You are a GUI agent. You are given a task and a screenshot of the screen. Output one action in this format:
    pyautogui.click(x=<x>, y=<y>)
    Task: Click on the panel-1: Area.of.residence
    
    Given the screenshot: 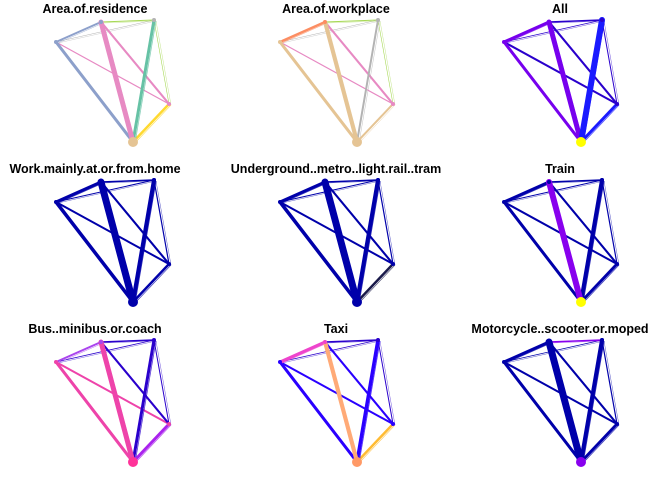 What is the action you would take?
    pyautogui.click(x=107, y=74)
    